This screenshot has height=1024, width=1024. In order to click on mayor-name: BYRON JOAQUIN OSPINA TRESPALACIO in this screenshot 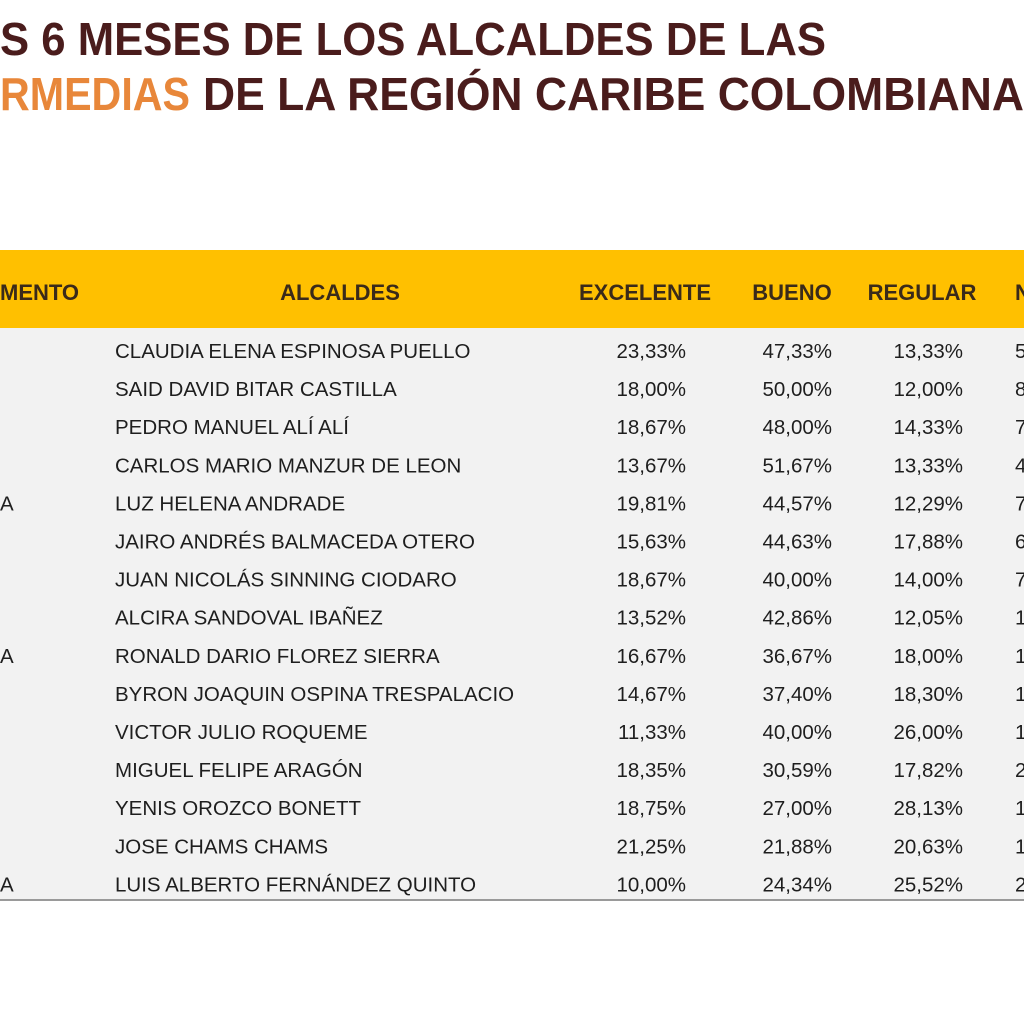, I will do `click(314, 694)`.